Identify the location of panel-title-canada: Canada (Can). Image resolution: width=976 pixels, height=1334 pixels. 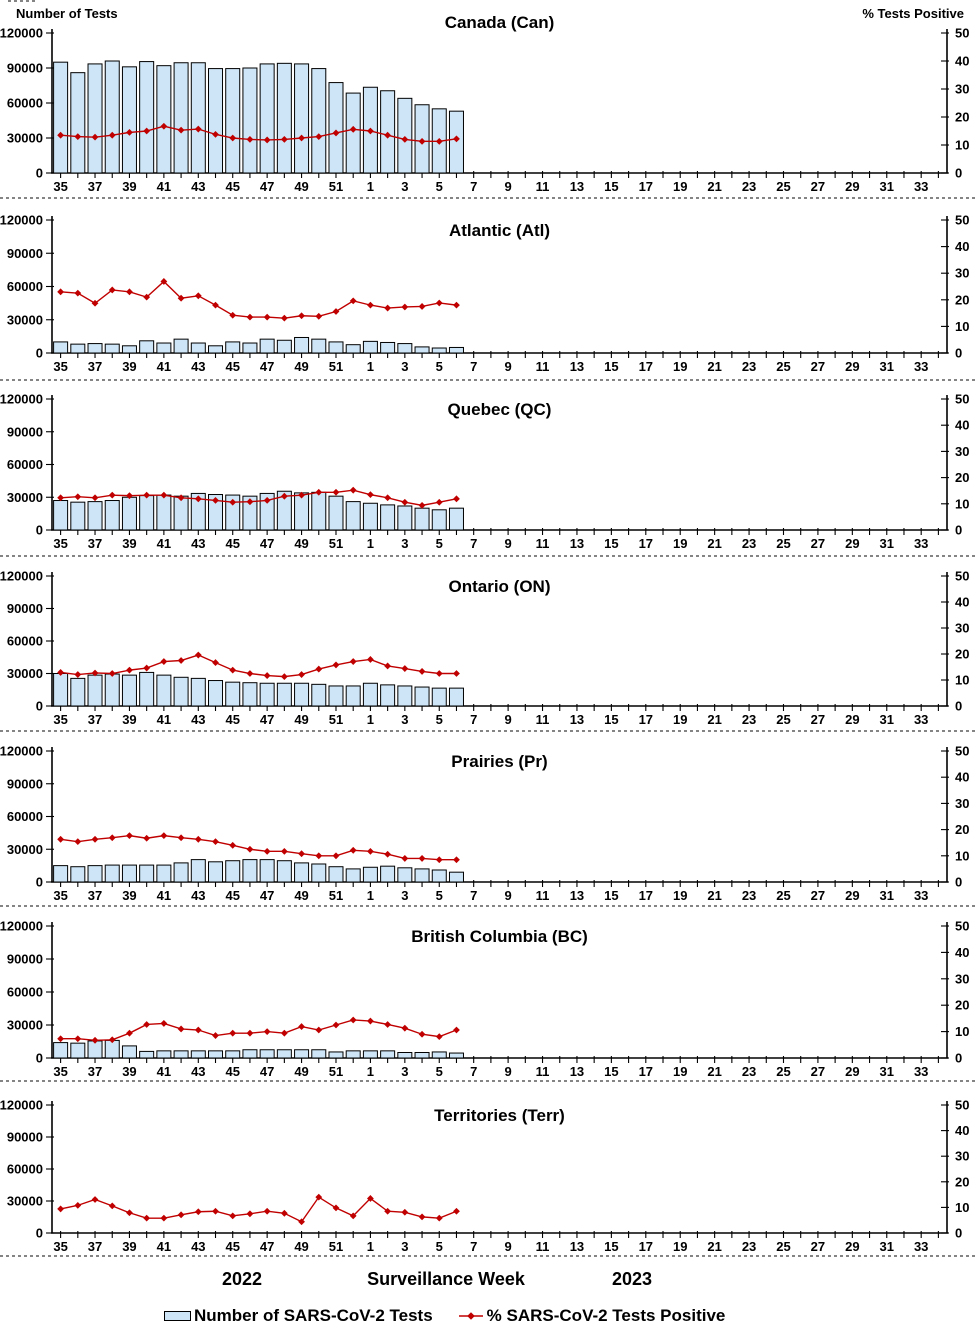
(499, 22).